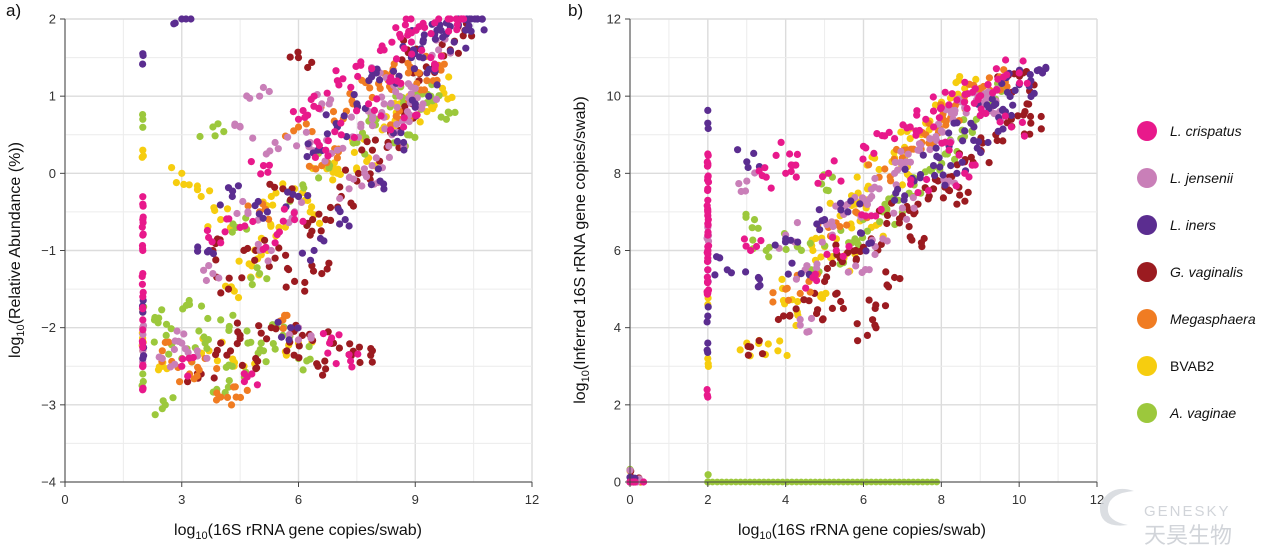 Image resolution: width=1269 pixels, height=552 pixels. What do you see at coordinates (575, 10) in the screenshot?
I see `panel-b-label: b)` at bounding box center [575, 10].